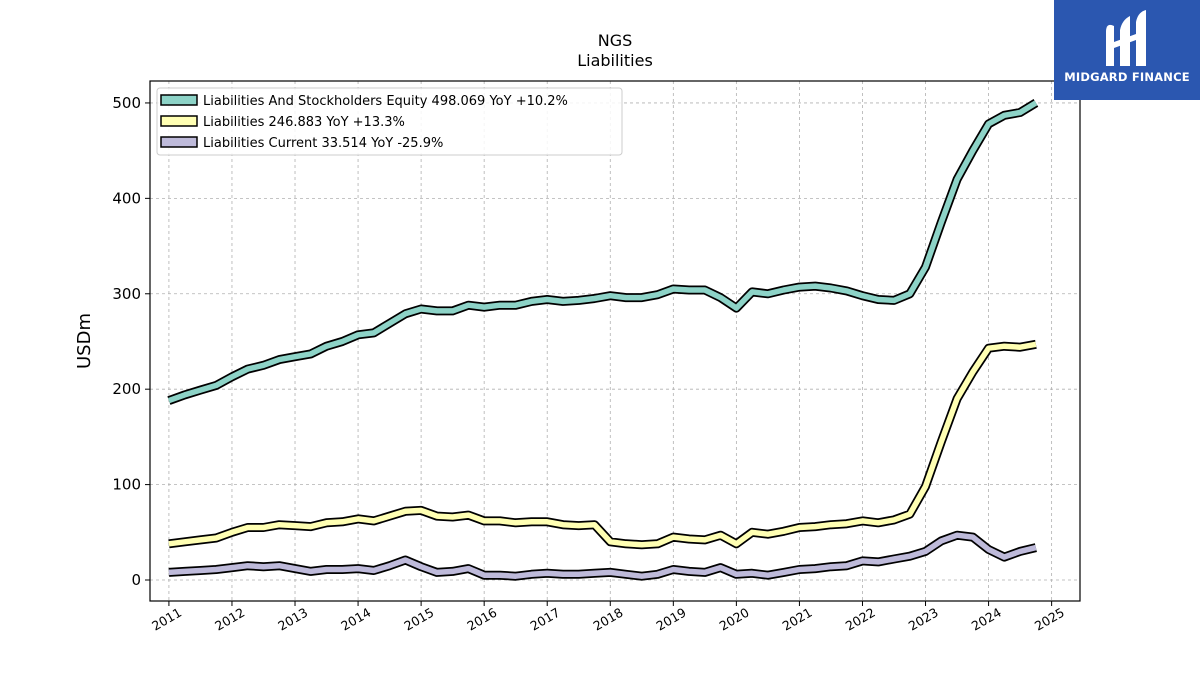 The height and width of the screenshot is (675, 1200). What do you see at coordinates (355, 619) in the screenshot?
I see `x-tick-label: 2014` at bounding box center [355, 619].